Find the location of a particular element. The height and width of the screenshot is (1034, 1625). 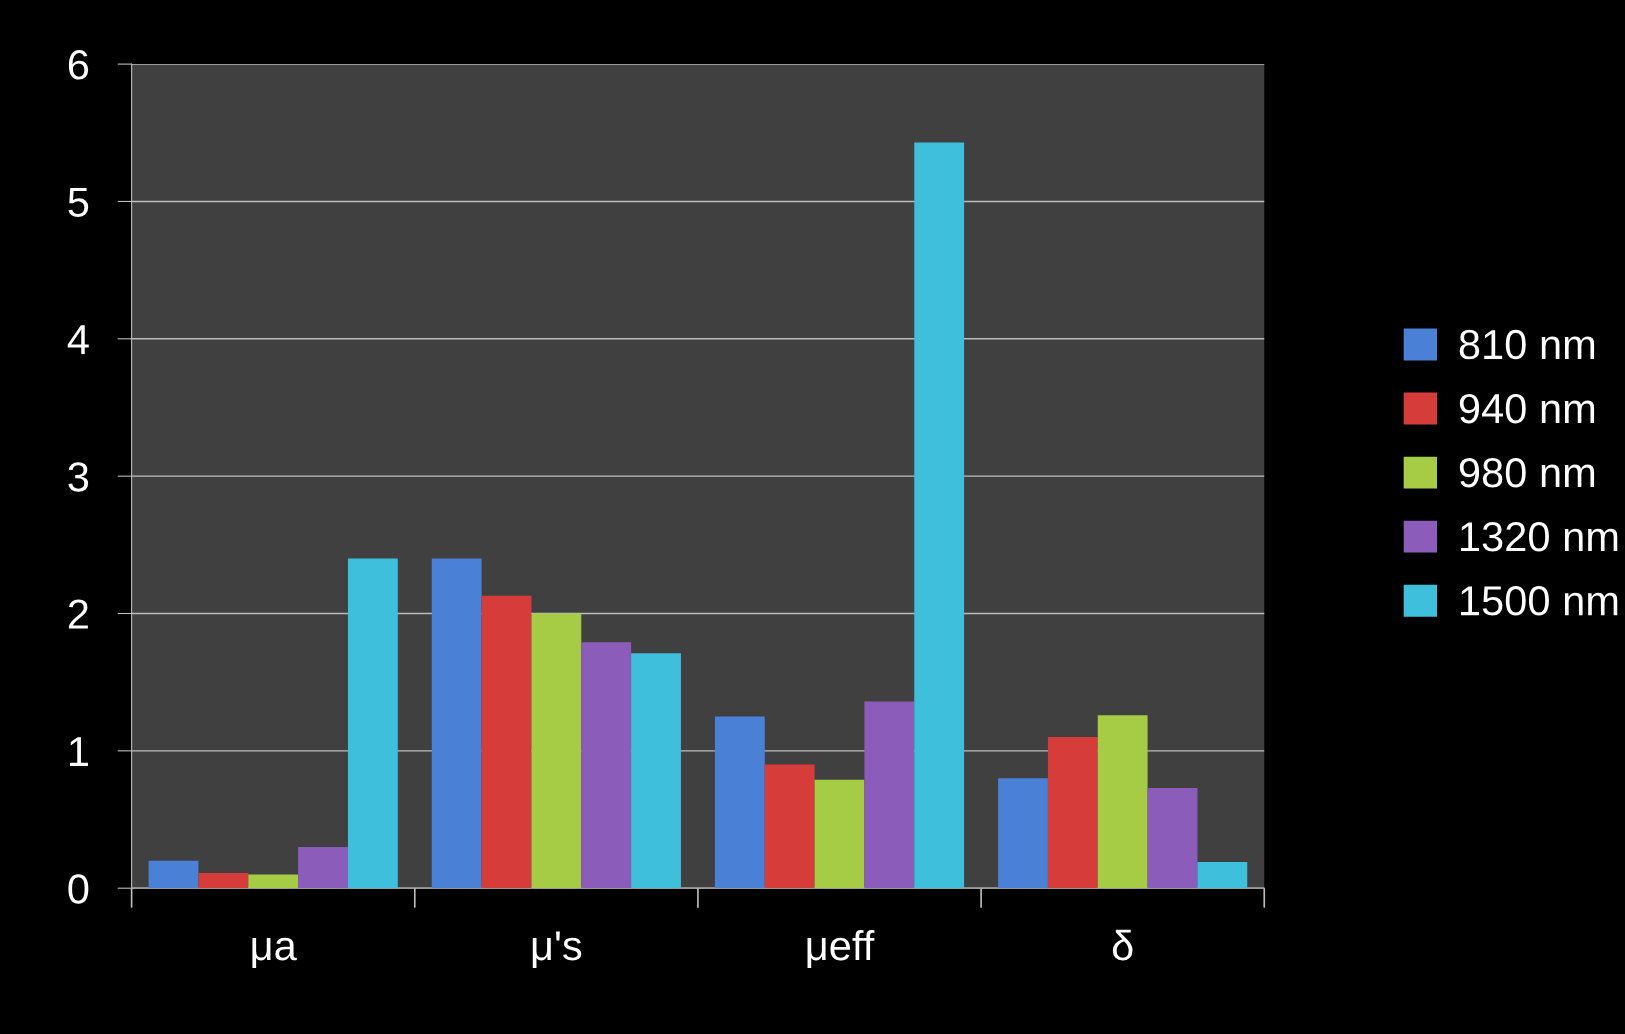

y-tick-label: 0 is located at coordinates (78, 889).